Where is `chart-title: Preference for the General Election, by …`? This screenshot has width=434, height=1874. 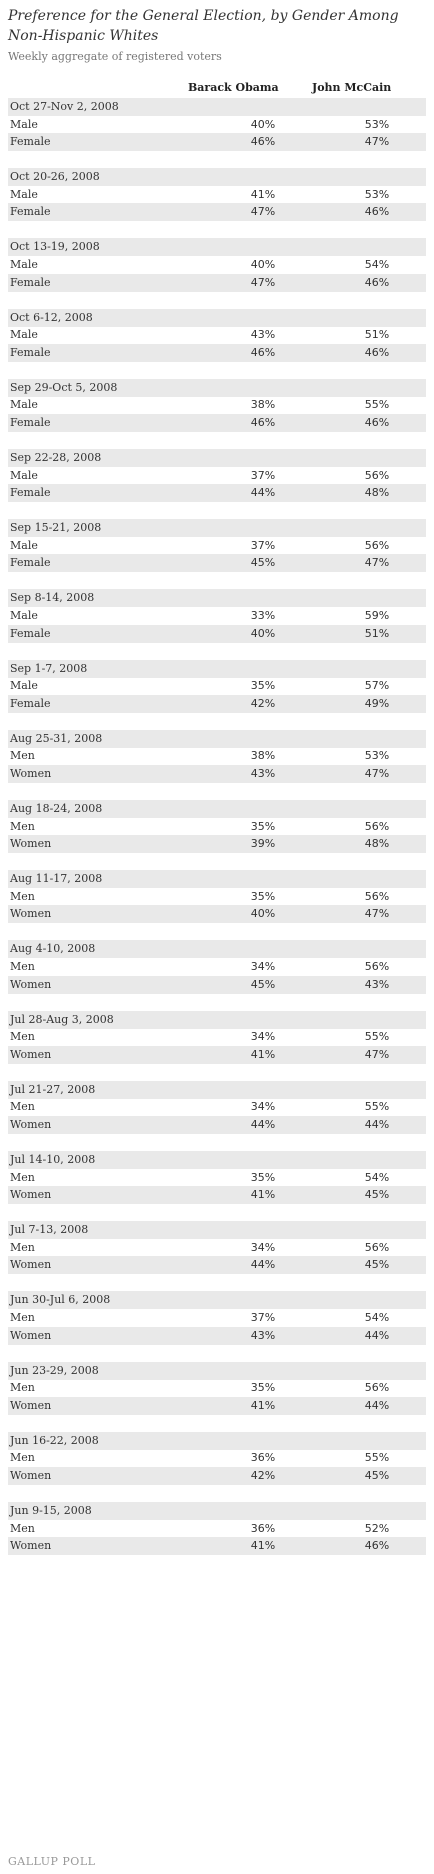
chart-title: Preference for the General Election, by … is located at coordinates (203, 26).